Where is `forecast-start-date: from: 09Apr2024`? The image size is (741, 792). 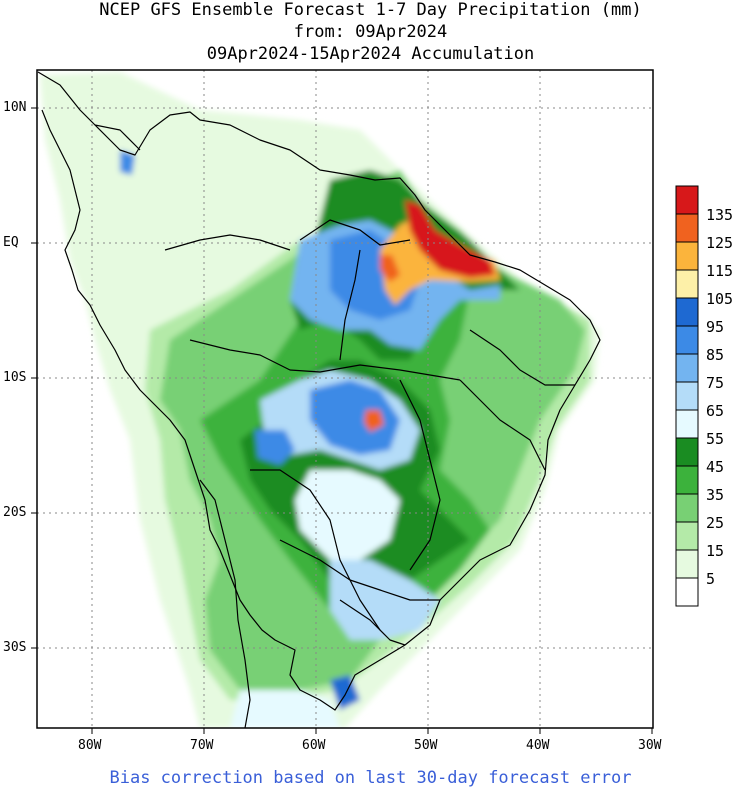
forecast-start-date: from: 09Apr2024 is located at coordinates (370, 32).